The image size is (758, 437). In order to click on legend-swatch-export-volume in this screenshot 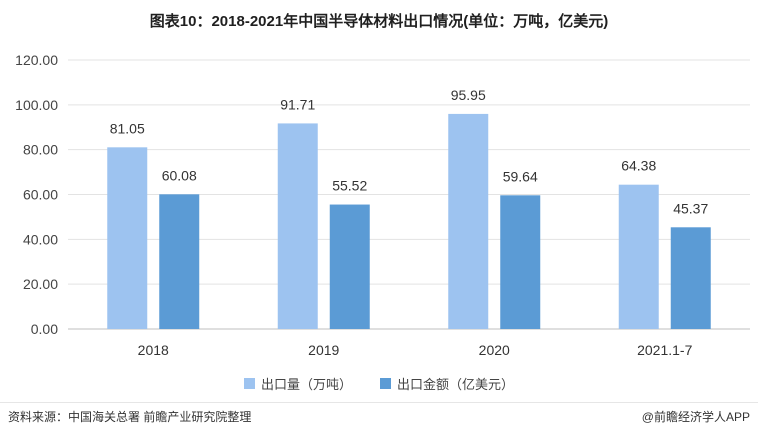, I will do `click(249, 383)`.